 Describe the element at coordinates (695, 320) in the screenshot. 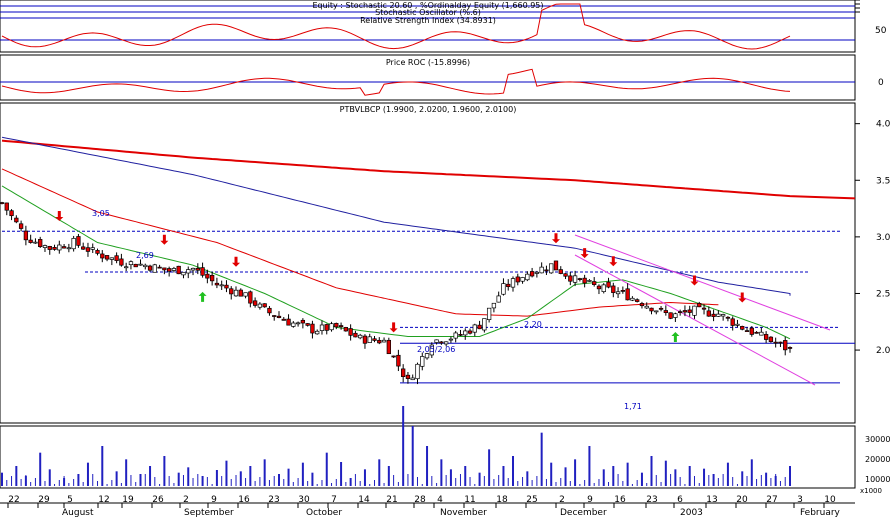

I see `channel-lower-line` at that location.